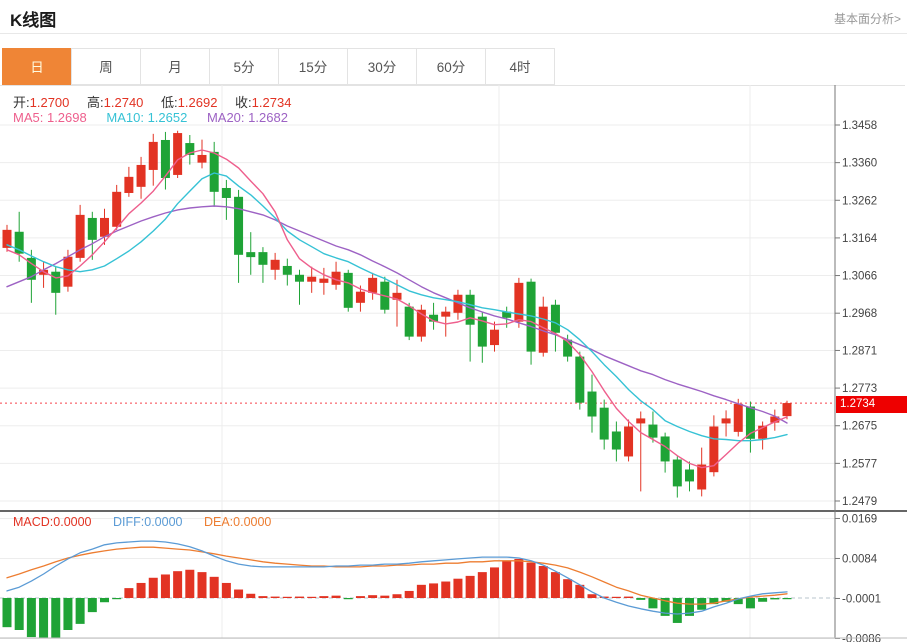 This screenshot has width=907, height=642. Describe the element at coordinates (52, 522) in the screenshot. I see `macd-value: MACD:0.0000` at that location.